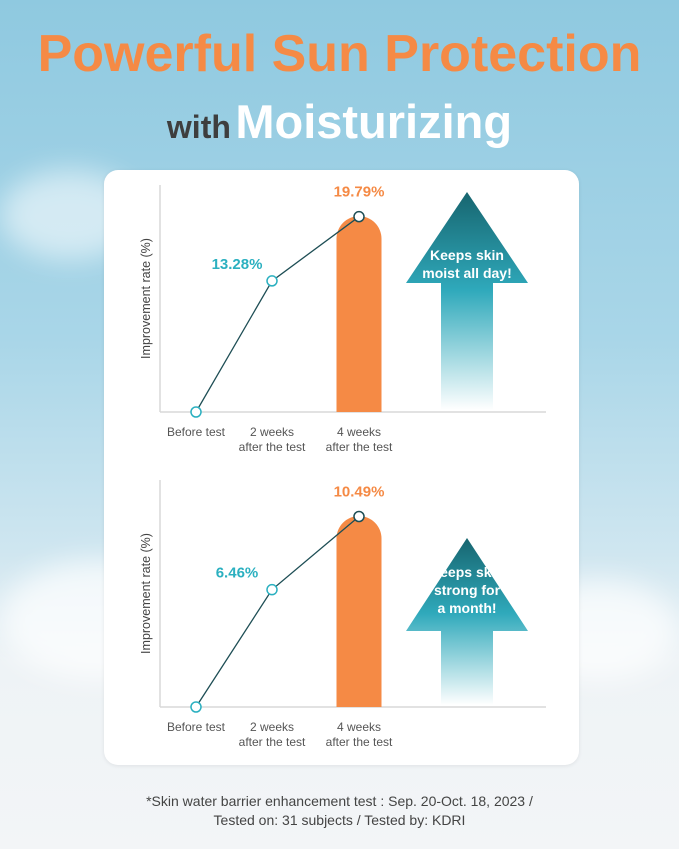  I want to click on arrow-text: moist all day!, so click(466, 273).